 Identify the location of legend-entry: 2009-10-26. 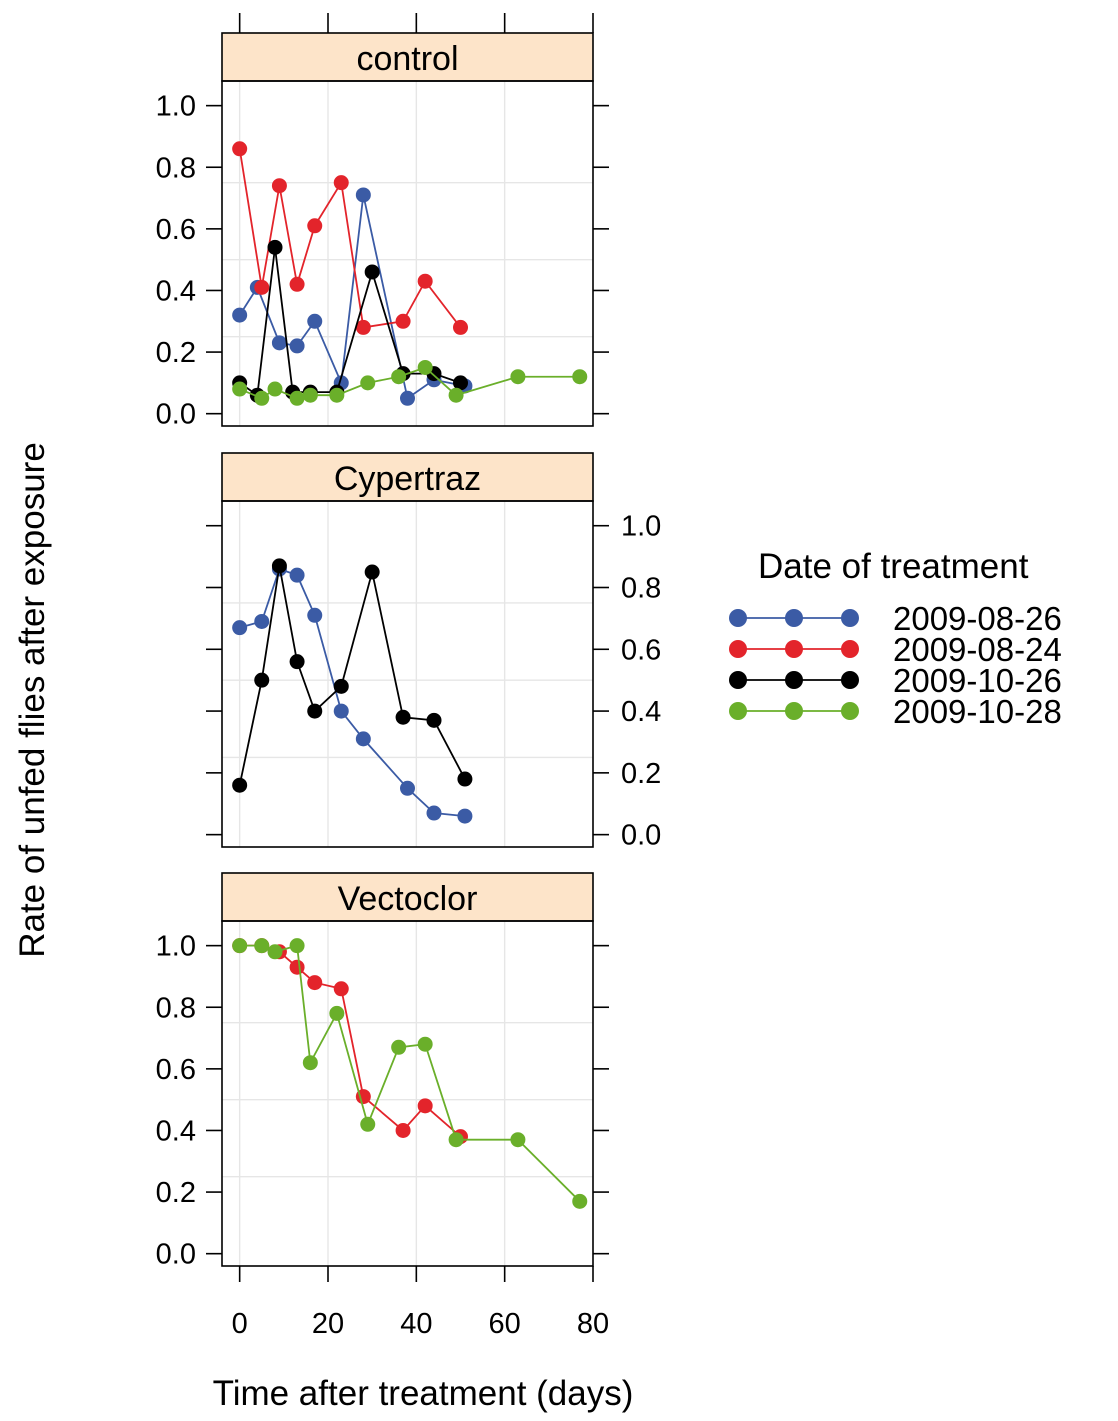
(895, 680).